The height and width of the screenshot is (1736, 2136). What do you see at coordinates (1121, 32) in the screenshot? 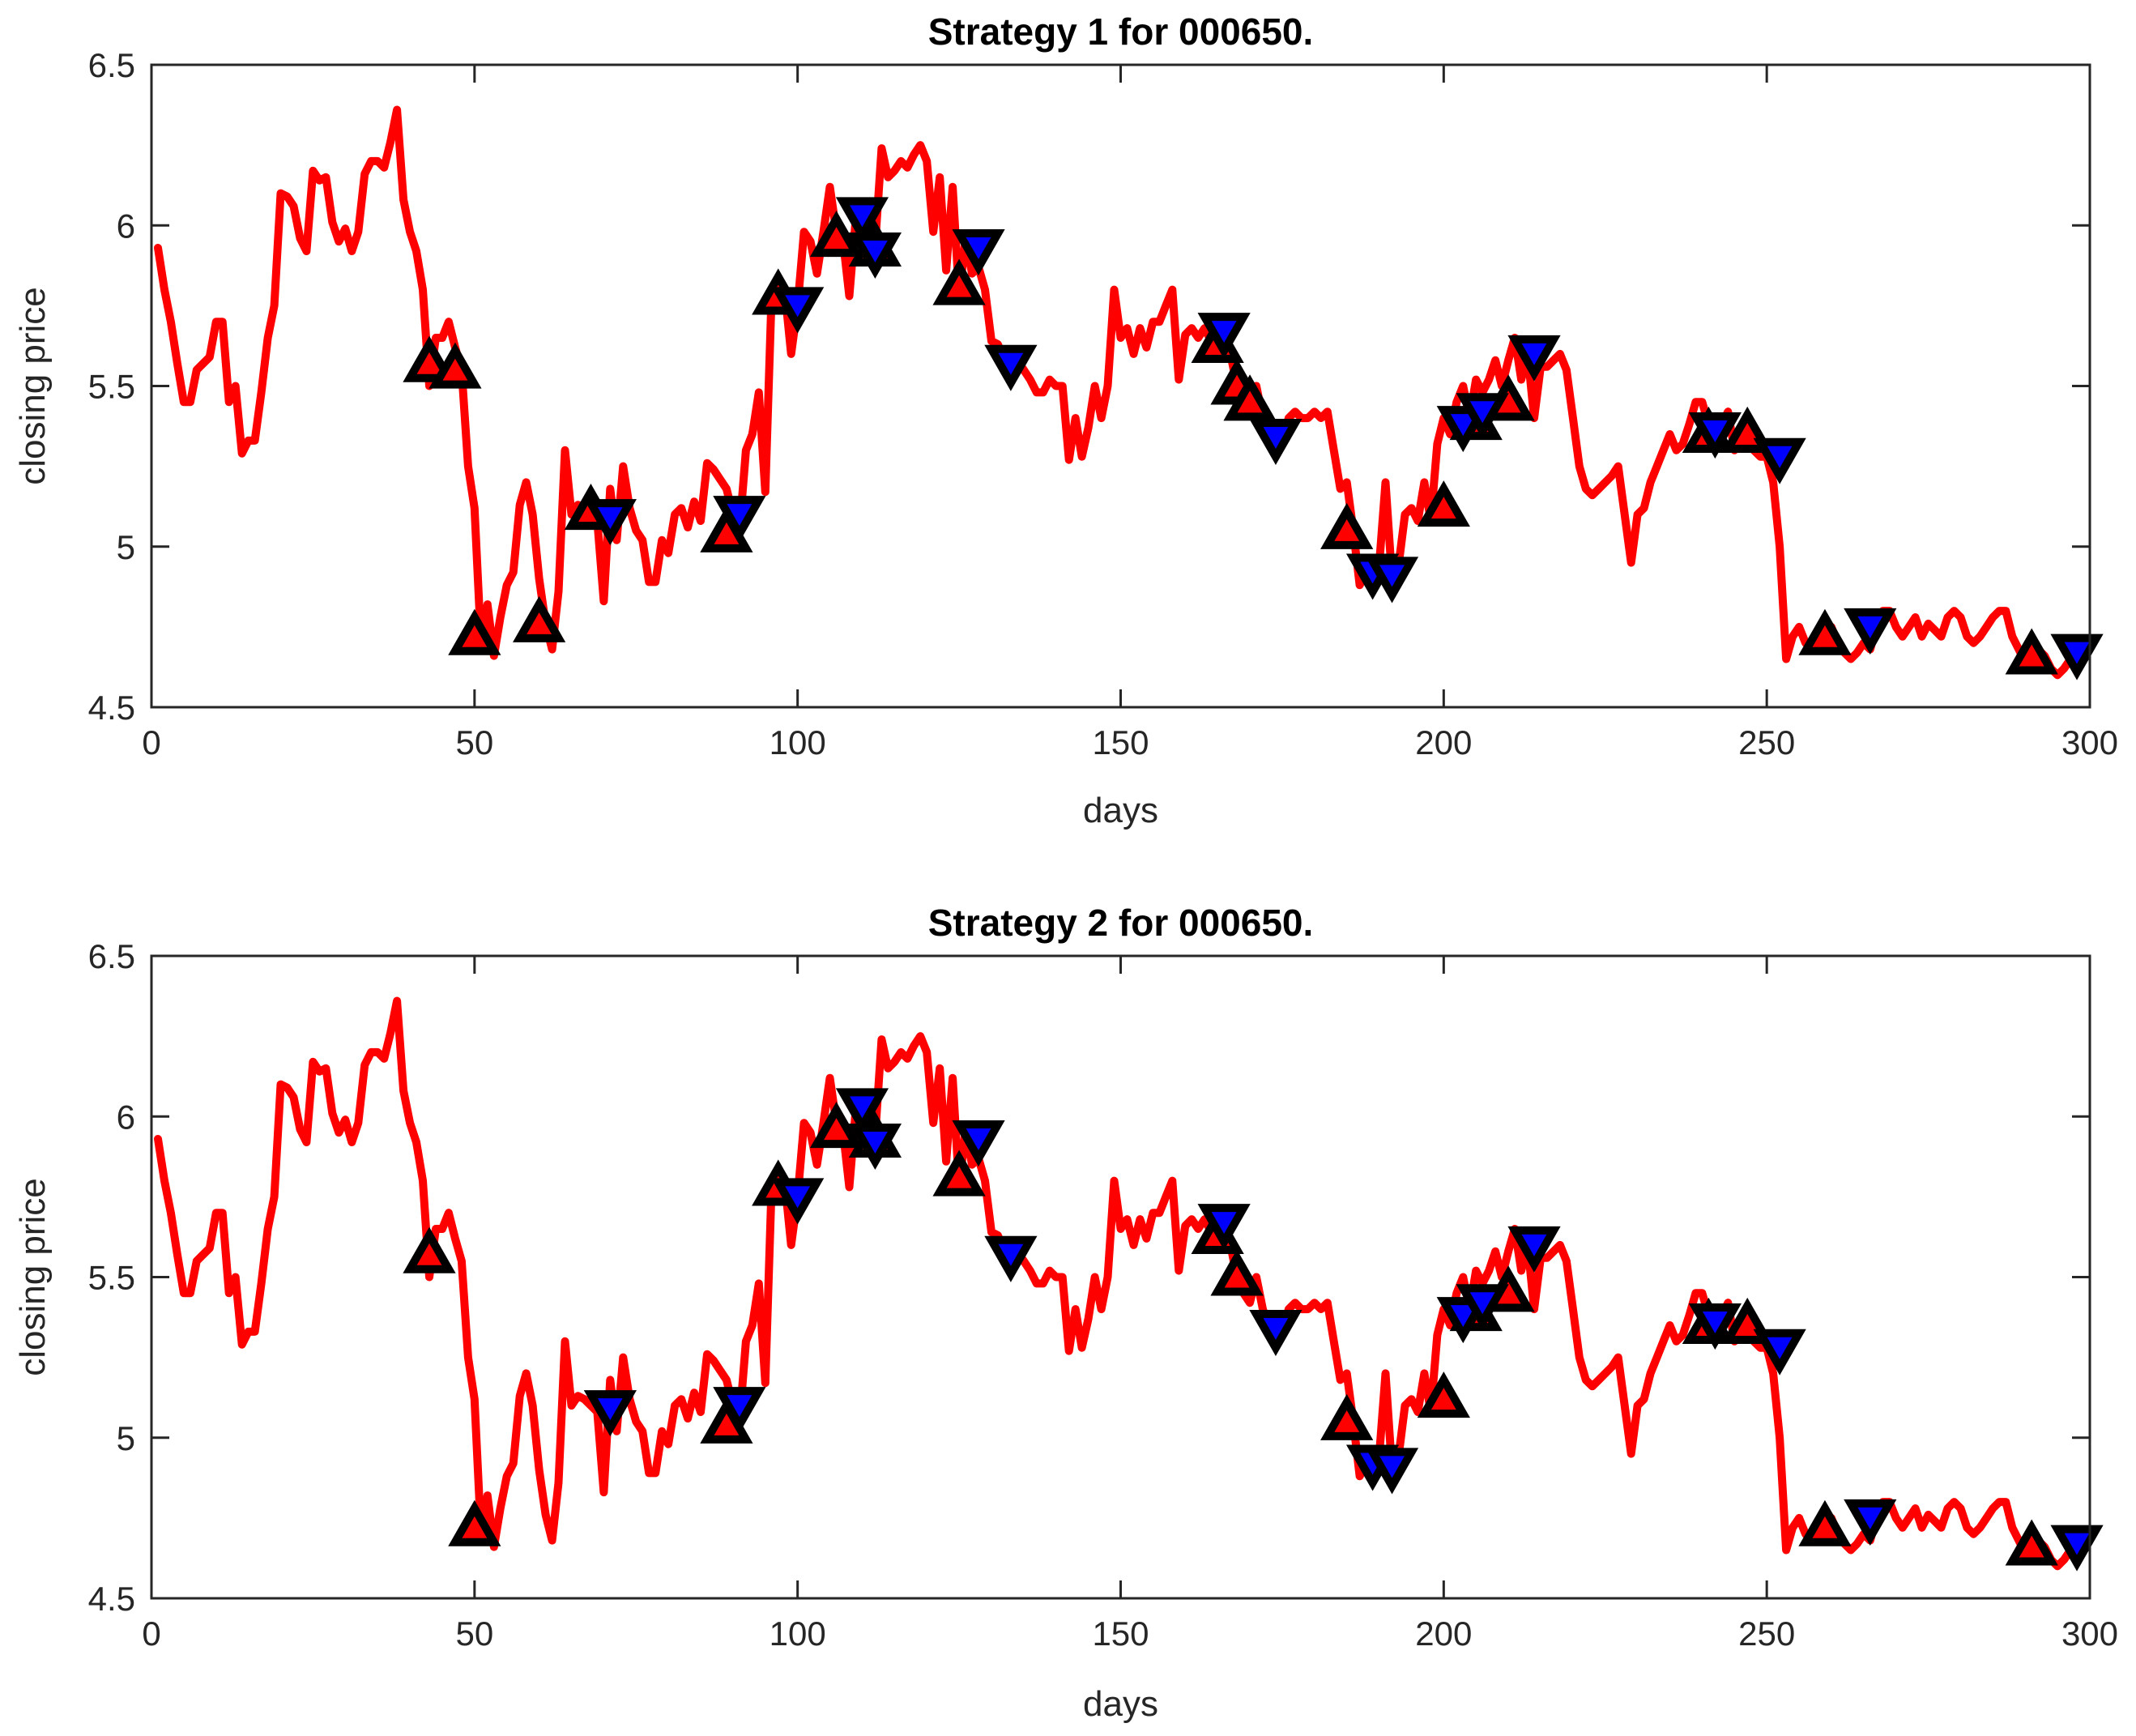
I see `chart-title: Strategy 1 for 000650.` at bounding box center [1121, 32].